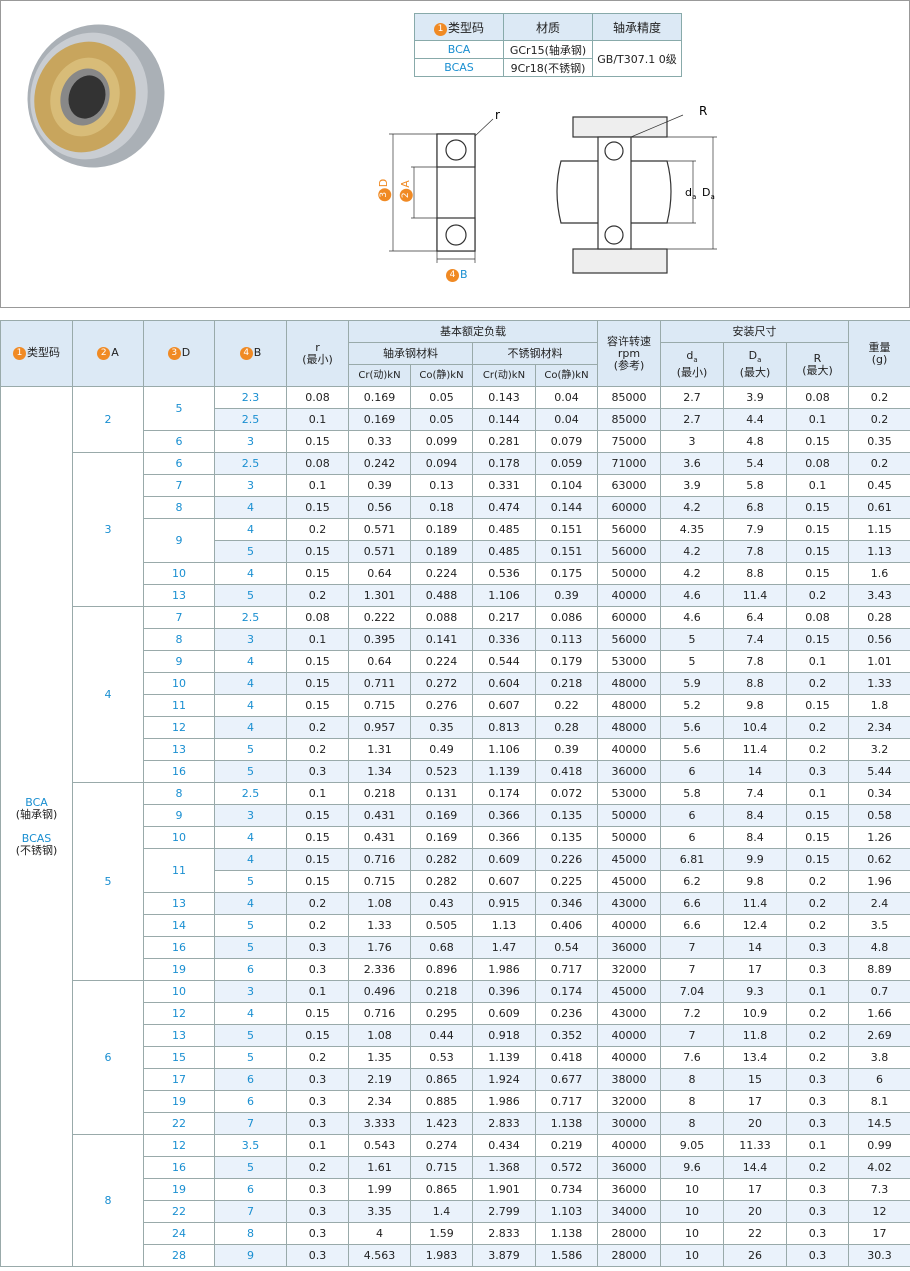 This screenshot has height=1271, width=910. I want to click on cell: 7.2, so click(692, 1013).